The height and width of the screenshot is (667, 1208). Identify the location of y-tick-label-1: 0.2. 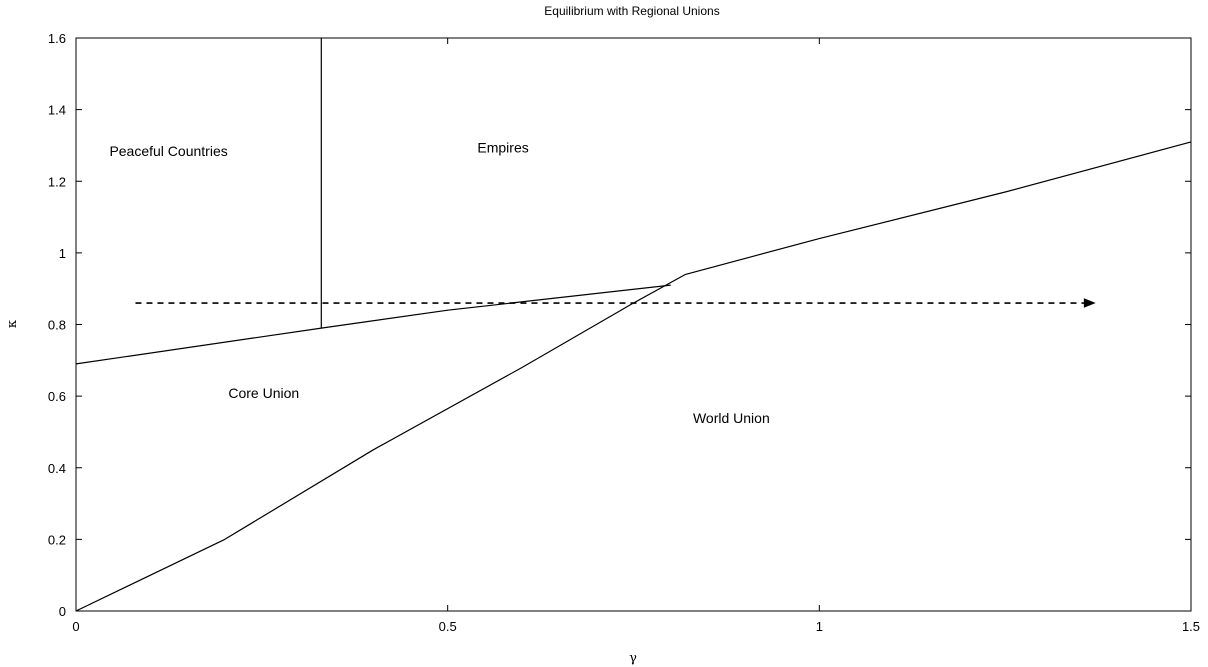
(57, 539).